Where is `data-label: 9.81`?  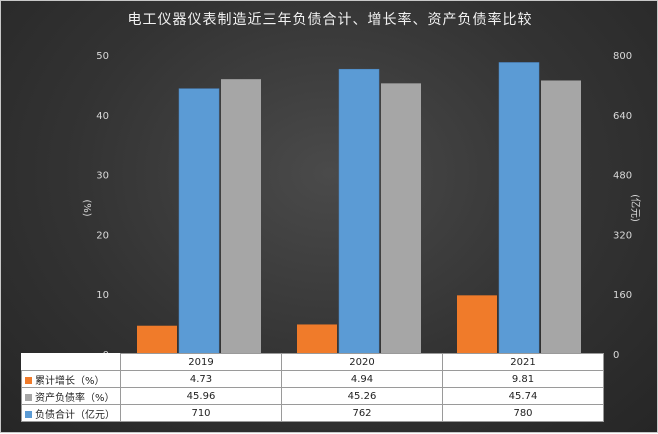
data-label: 9.81 is located at coordinates (523, 379).